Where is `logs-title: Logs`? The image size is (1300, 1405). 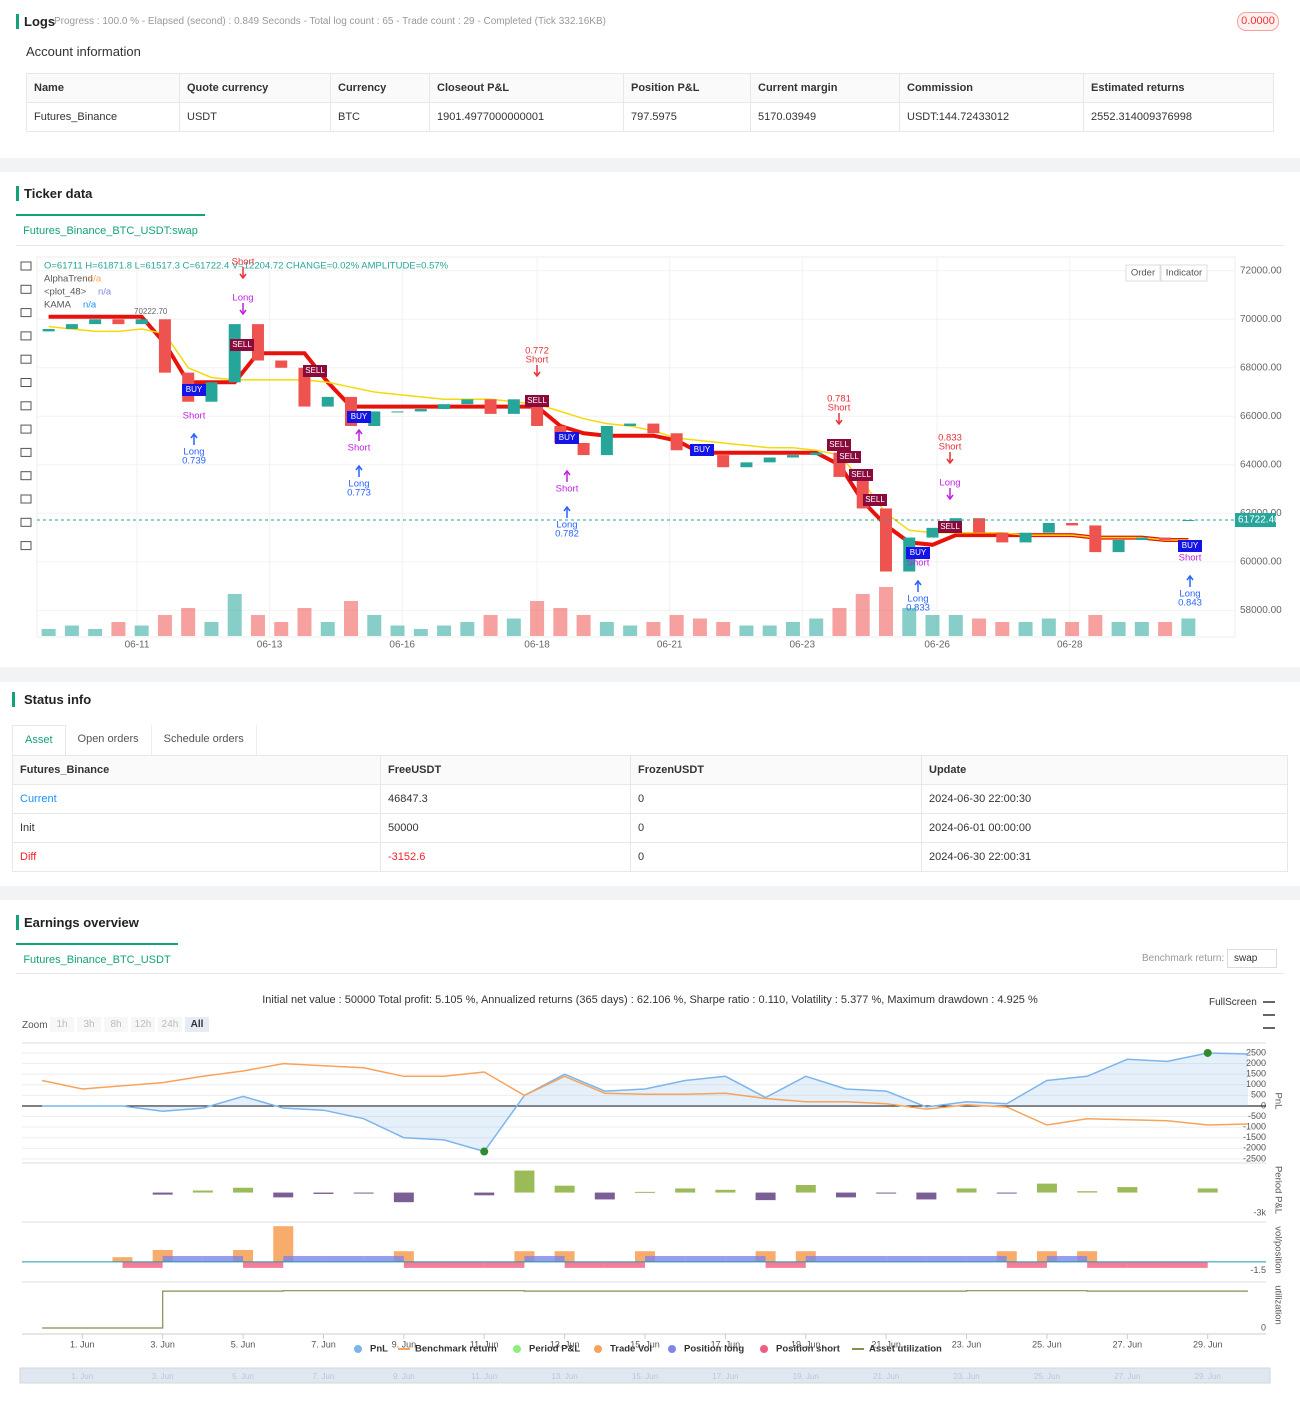
logs-title: Logs is located at coordinates (40, 21).